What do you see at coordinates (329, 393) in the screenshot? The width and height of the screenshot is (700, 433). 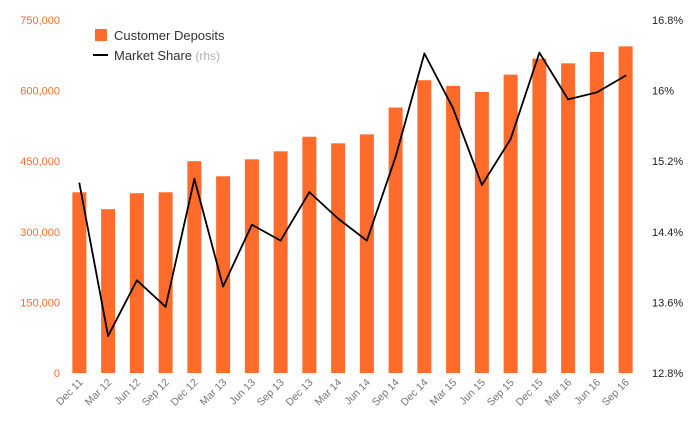 I see `x-tick-label: Mar 14` at bounding box center [329, 393].